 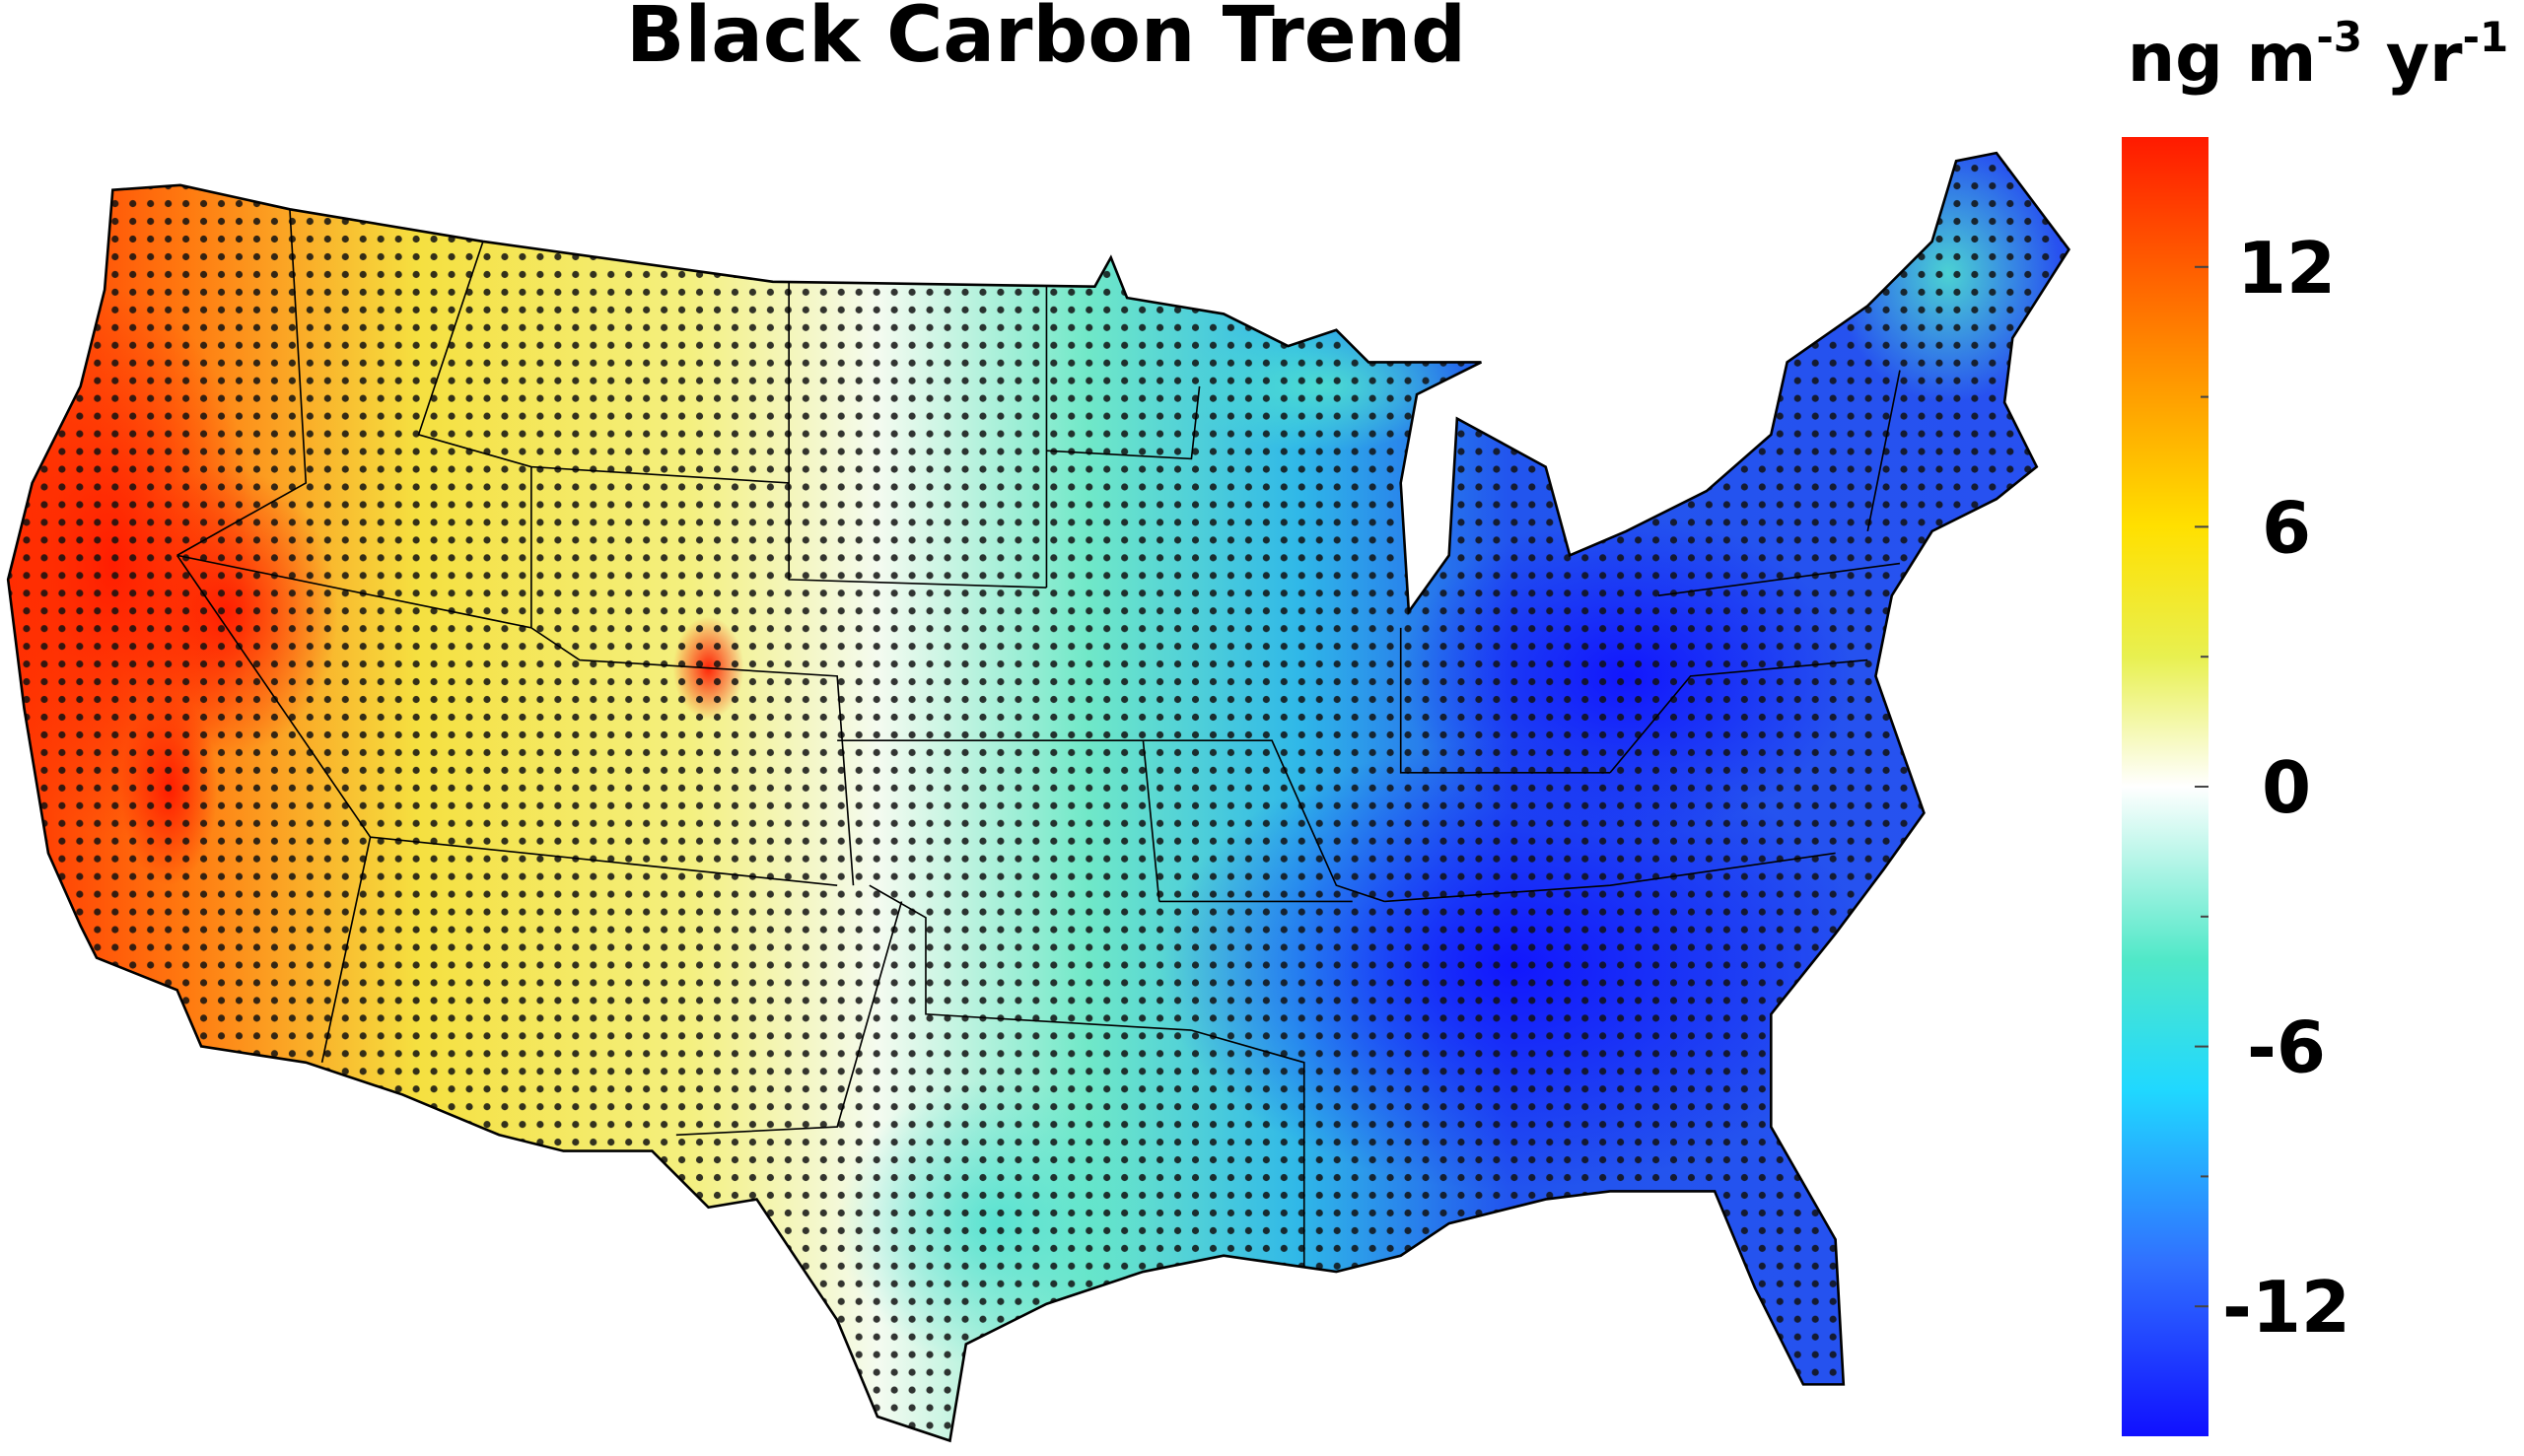 I want to click on colorbar-tick-label: -12, so click(x=2286, y=1307).